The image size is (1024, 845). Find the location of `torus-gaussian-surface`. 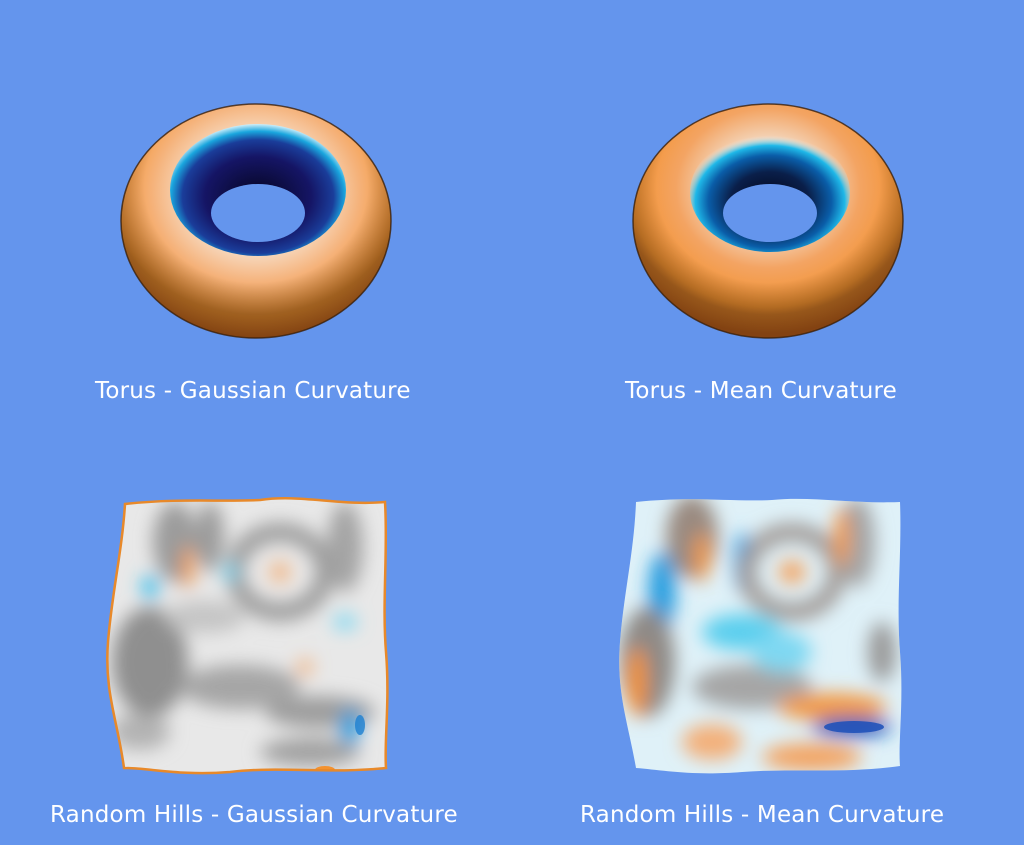

torus-gaussian-surface is located at coordinates (256, 221).